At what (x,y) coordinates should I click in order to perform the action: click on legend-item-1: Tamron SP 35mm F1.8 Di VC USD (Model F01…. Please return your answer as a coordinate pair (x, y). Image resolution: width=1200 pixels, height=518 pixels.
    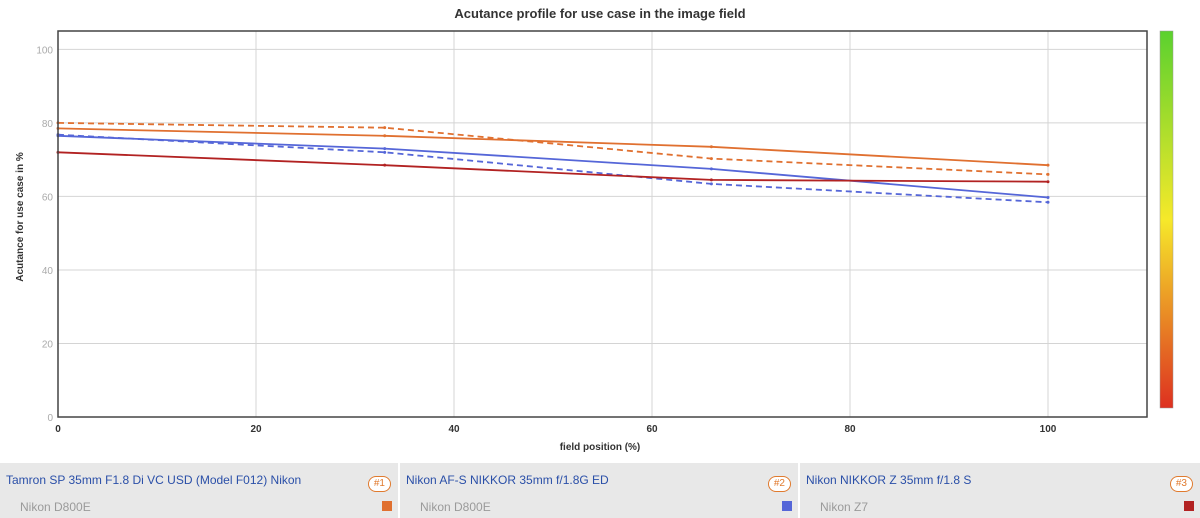
    Looking at the image, I should click on (199, 490).